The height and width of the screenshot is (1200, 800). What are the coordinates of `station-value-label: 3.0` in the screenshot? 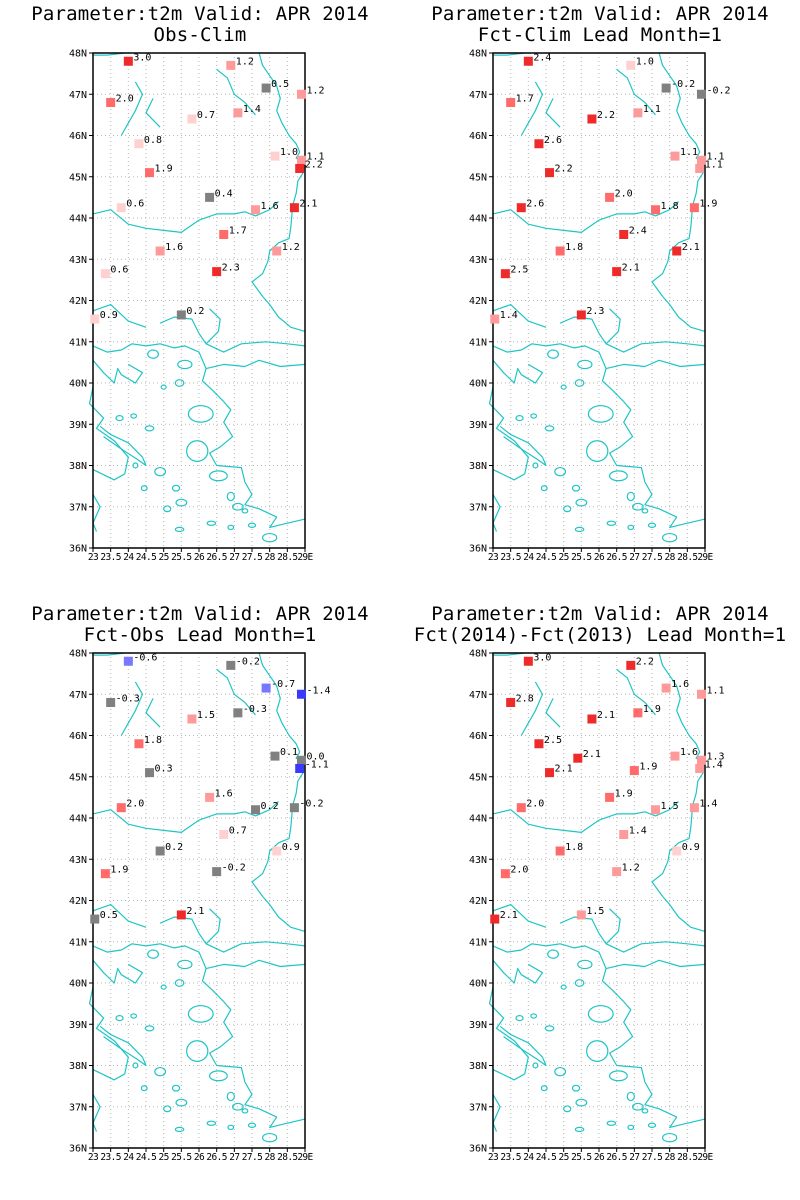 It's located at (142, 57).